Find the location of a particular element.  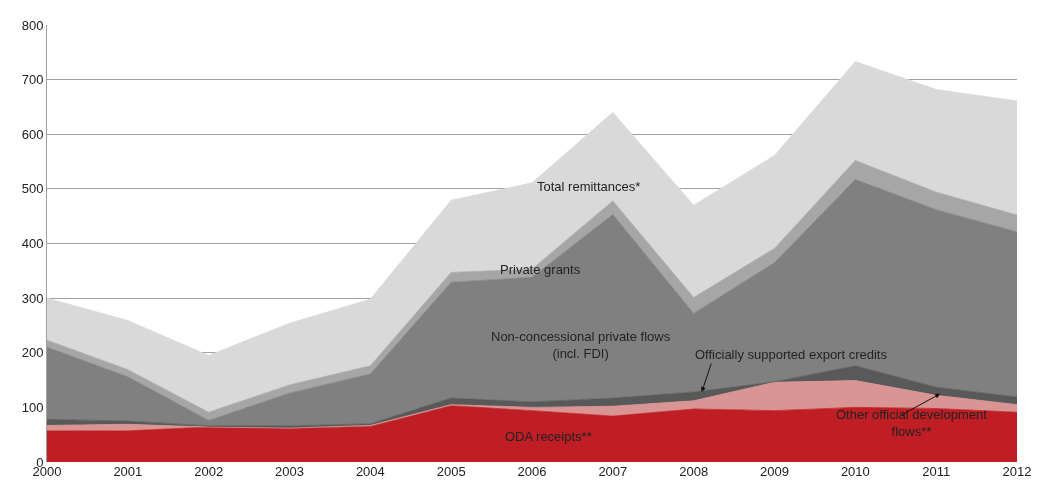

x-tick-label: 2012 is located at coordinates (1017, 471).